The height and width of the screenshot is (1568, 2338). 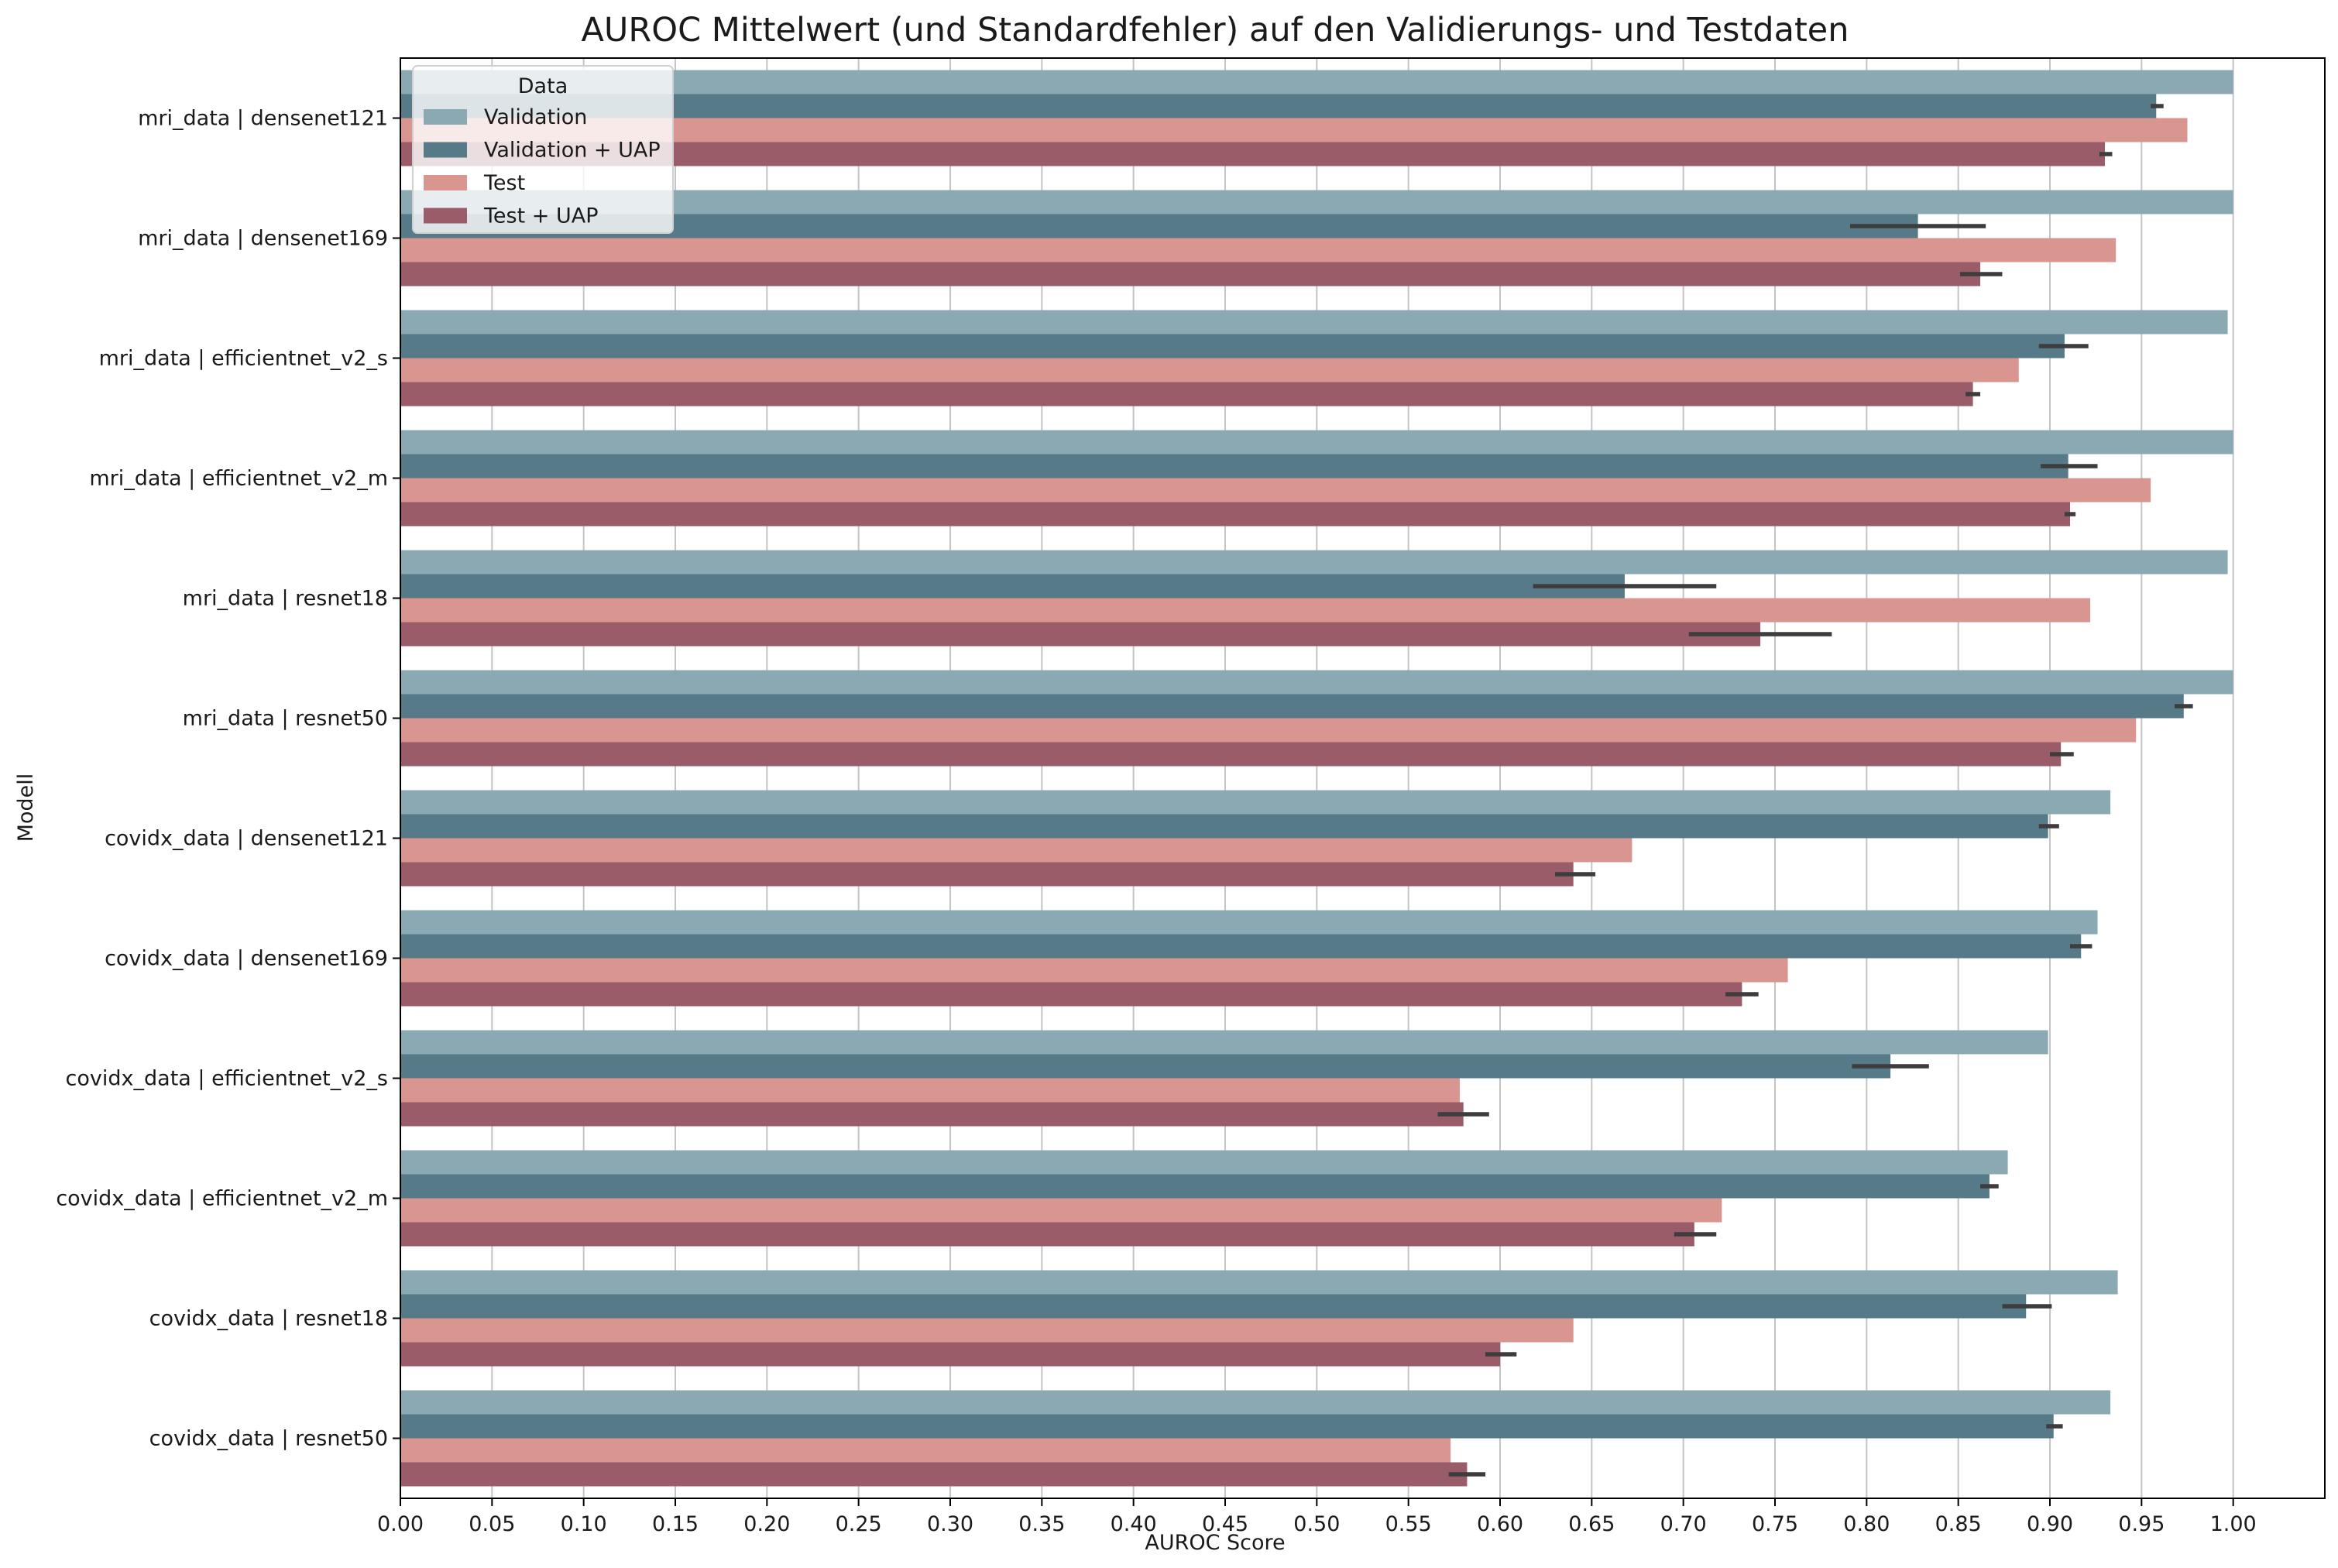 I want to click on y-tick-label-6: covidx_data | densenet121, so click(x=247, y=839).